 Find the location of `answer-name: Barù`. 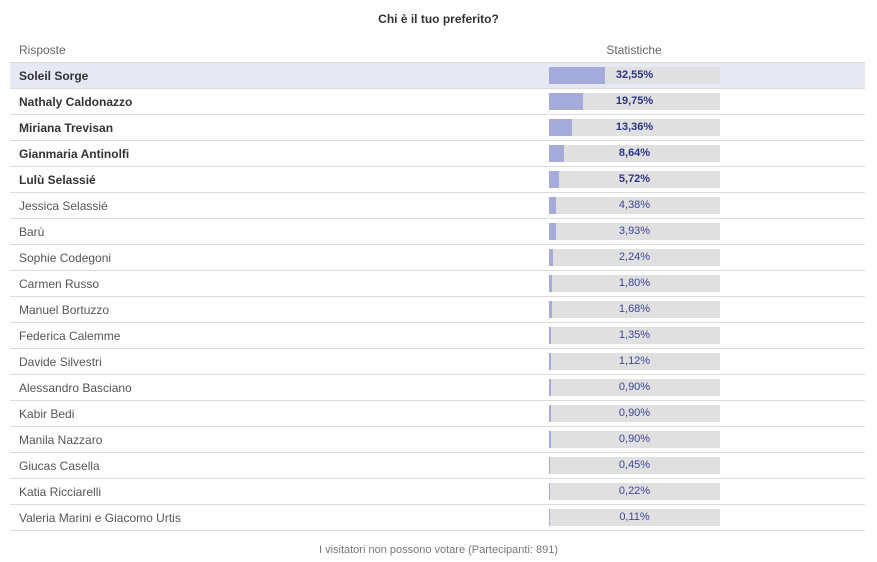

answer-name: Barù is located at coordinates (32, 232).